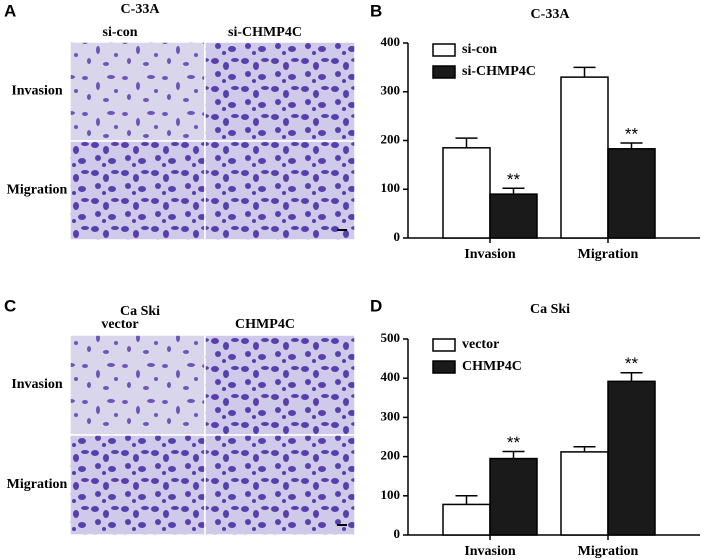 This screenshot has width=709, height=560. I want to click on legend-label: si-CHMP4C, so click(499, 71).